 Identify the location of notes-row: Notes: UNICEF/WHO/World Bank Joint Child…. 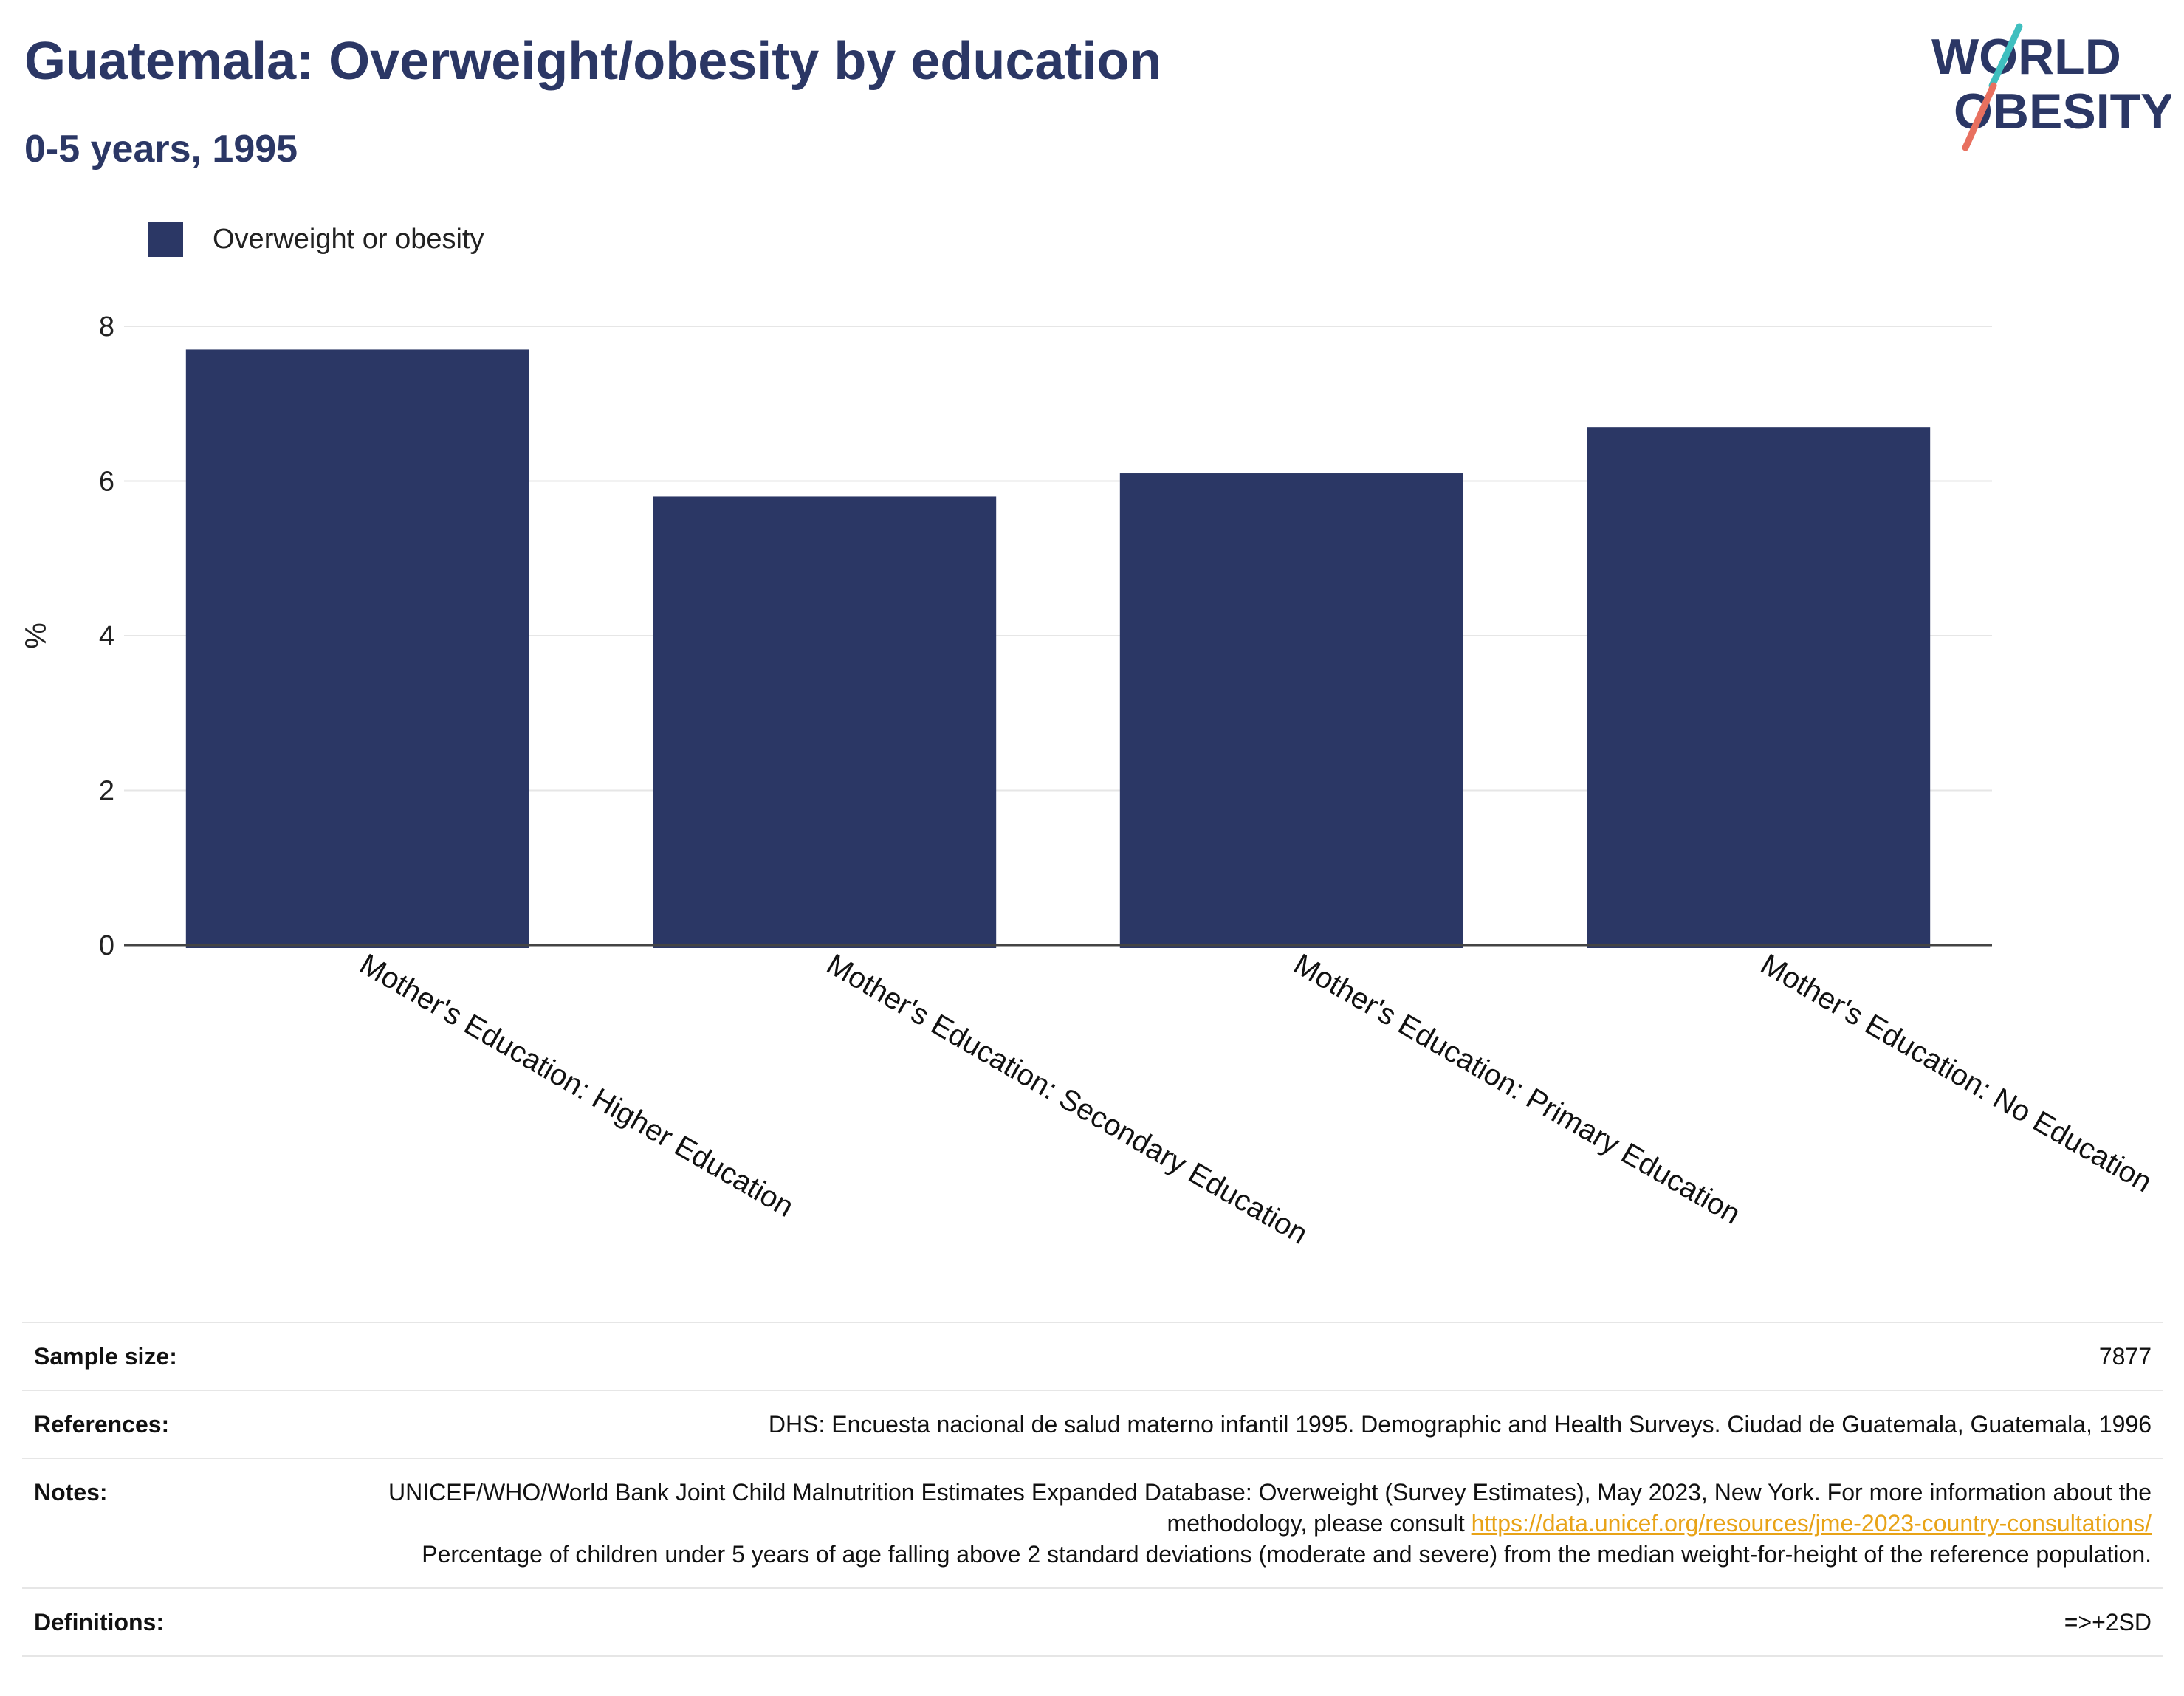
(1093, 1524).